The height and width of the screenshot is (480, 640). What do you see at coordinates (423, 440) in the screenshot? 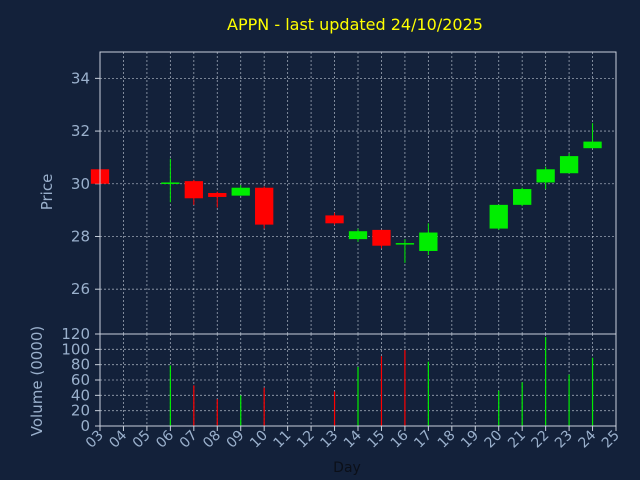
I see `day-tick-label: 17` at bounding box center [423, 440].